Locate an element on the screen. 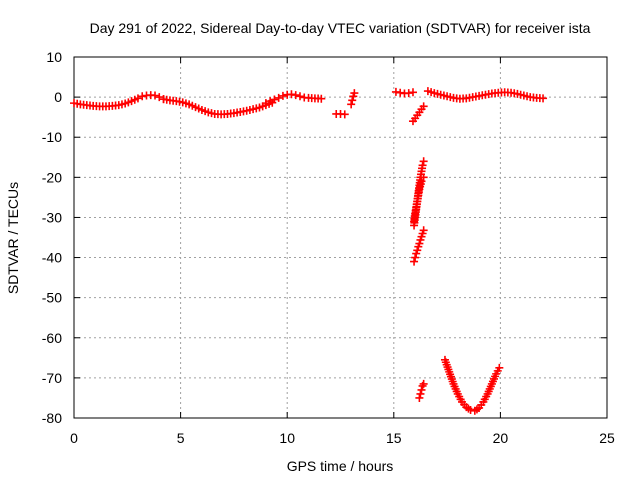 Image resolution: width=640 pixels, height=480 pixels. y-axis-label: SDTVAR / TECUs is located at coordinates (13, 238).